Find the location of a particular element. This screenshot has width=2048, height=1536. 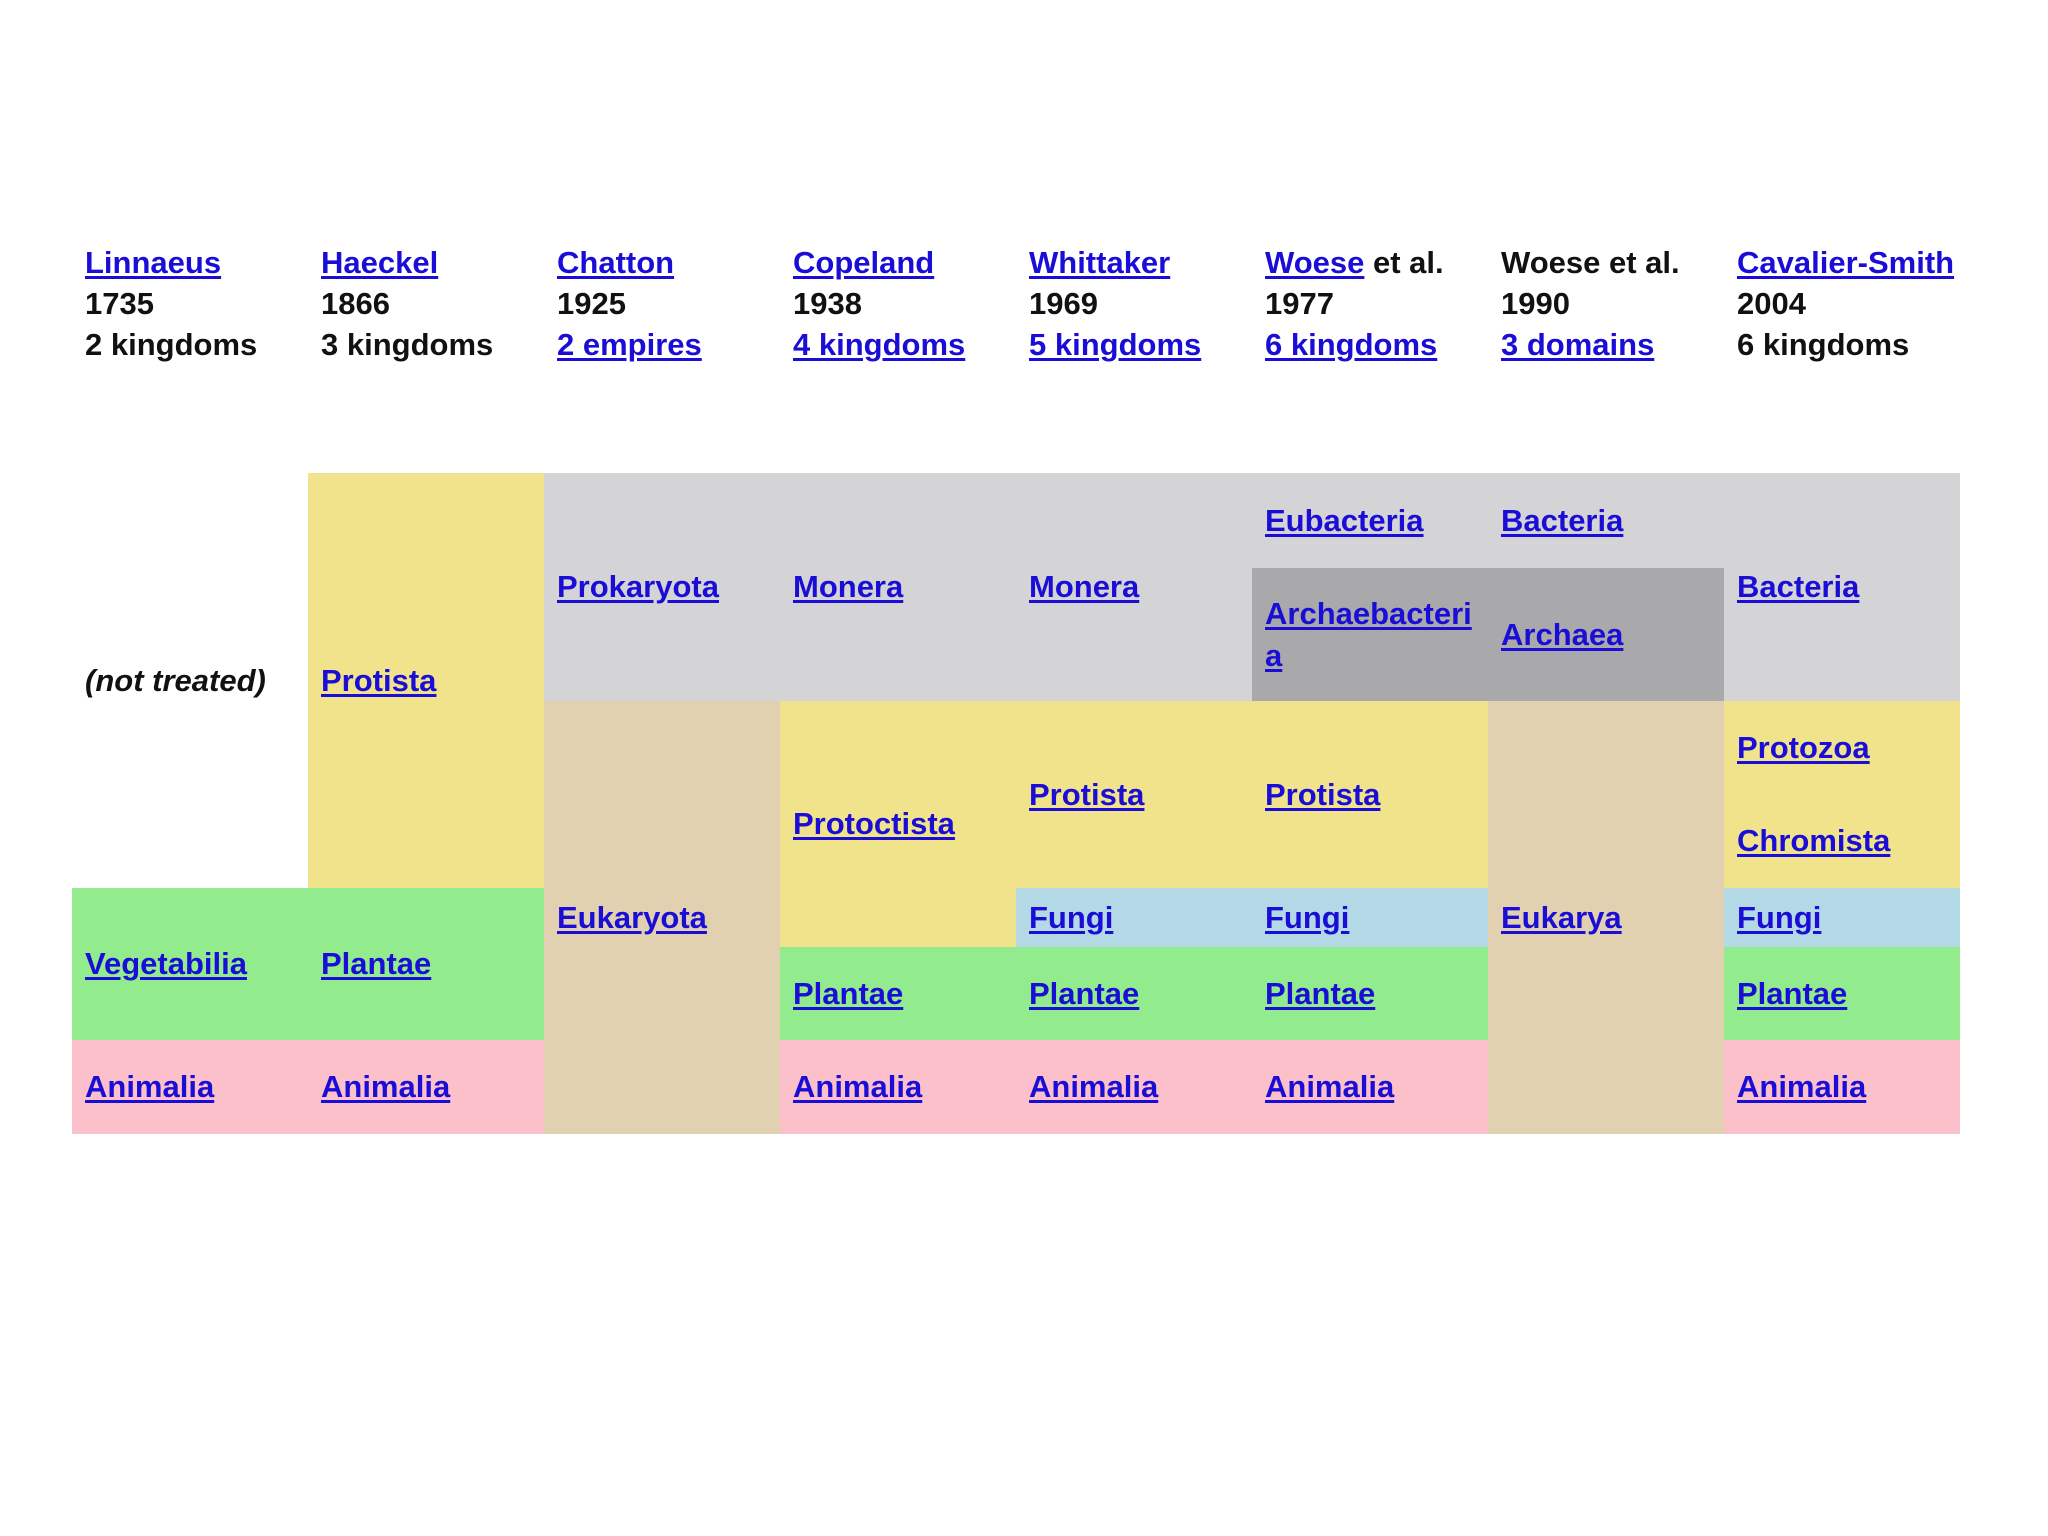

year-linnaeus: 1735 is located at coordinates (119, 303).